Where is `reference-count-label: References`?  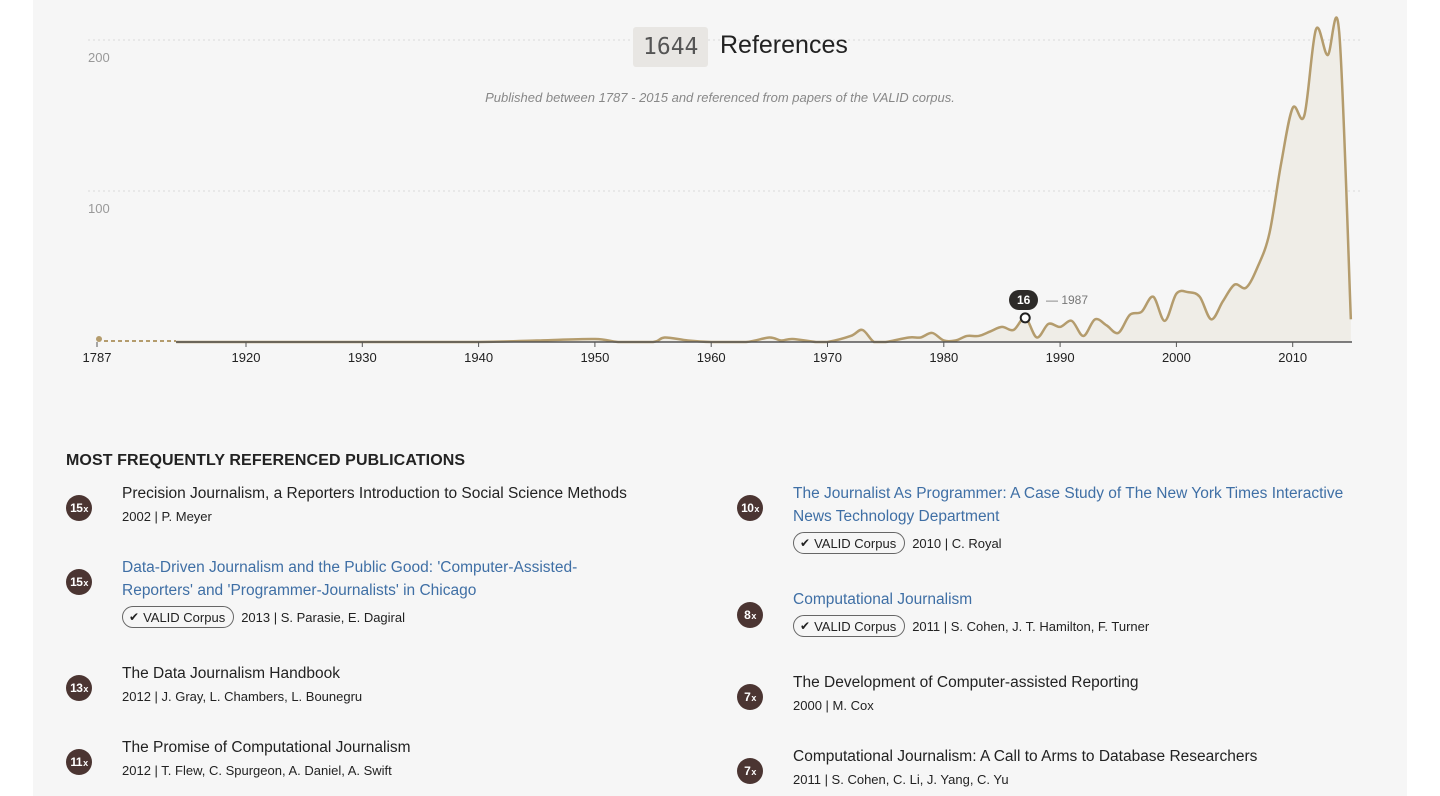 reference-count-label: References is located at coordinates (784, 45).